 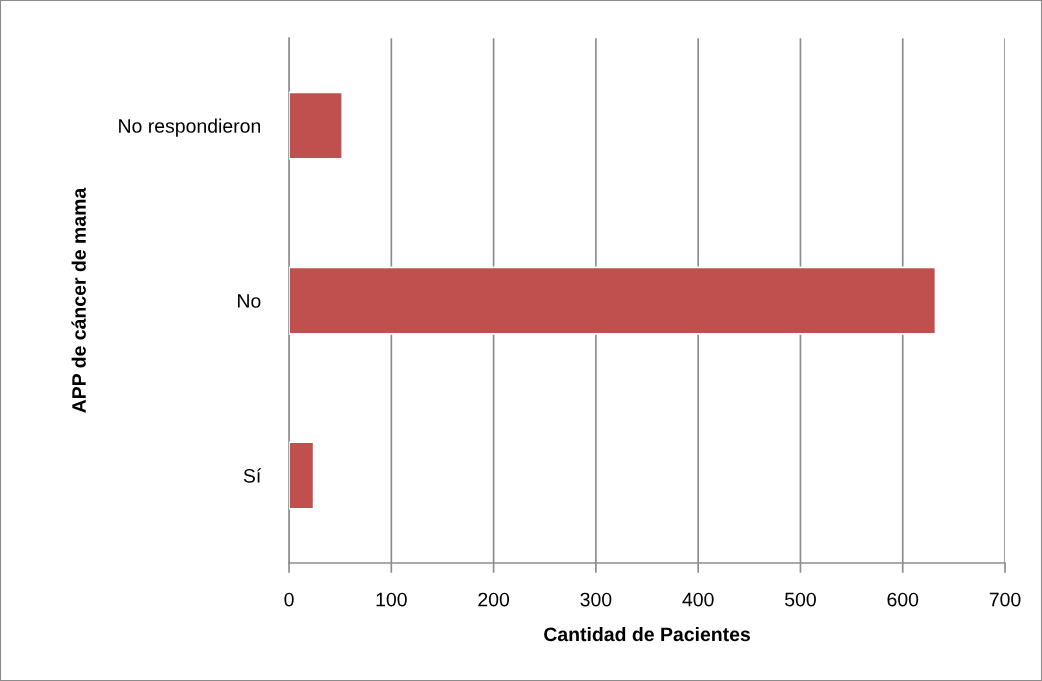 I want to click on x-tick-label: 200, so click(x=494, y=599).